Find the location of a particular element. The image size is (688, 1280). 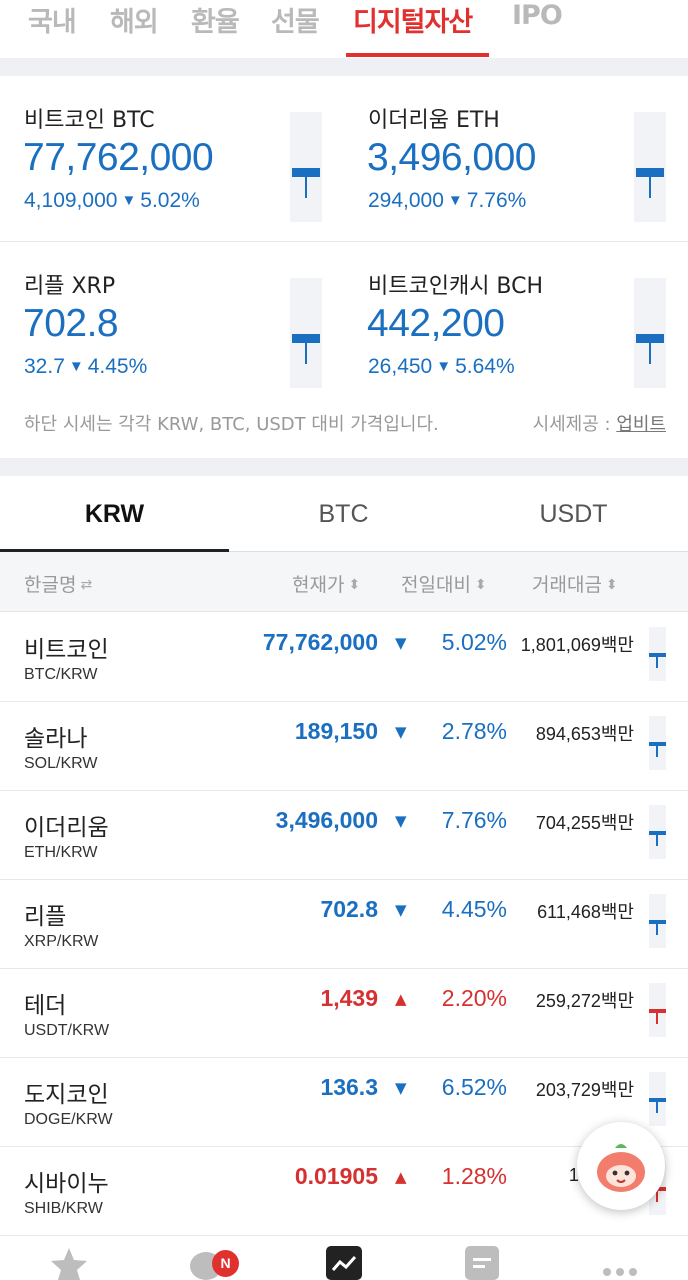

sort-by-change: 전일대비 ⬍ is located at coordinates (444, 583).